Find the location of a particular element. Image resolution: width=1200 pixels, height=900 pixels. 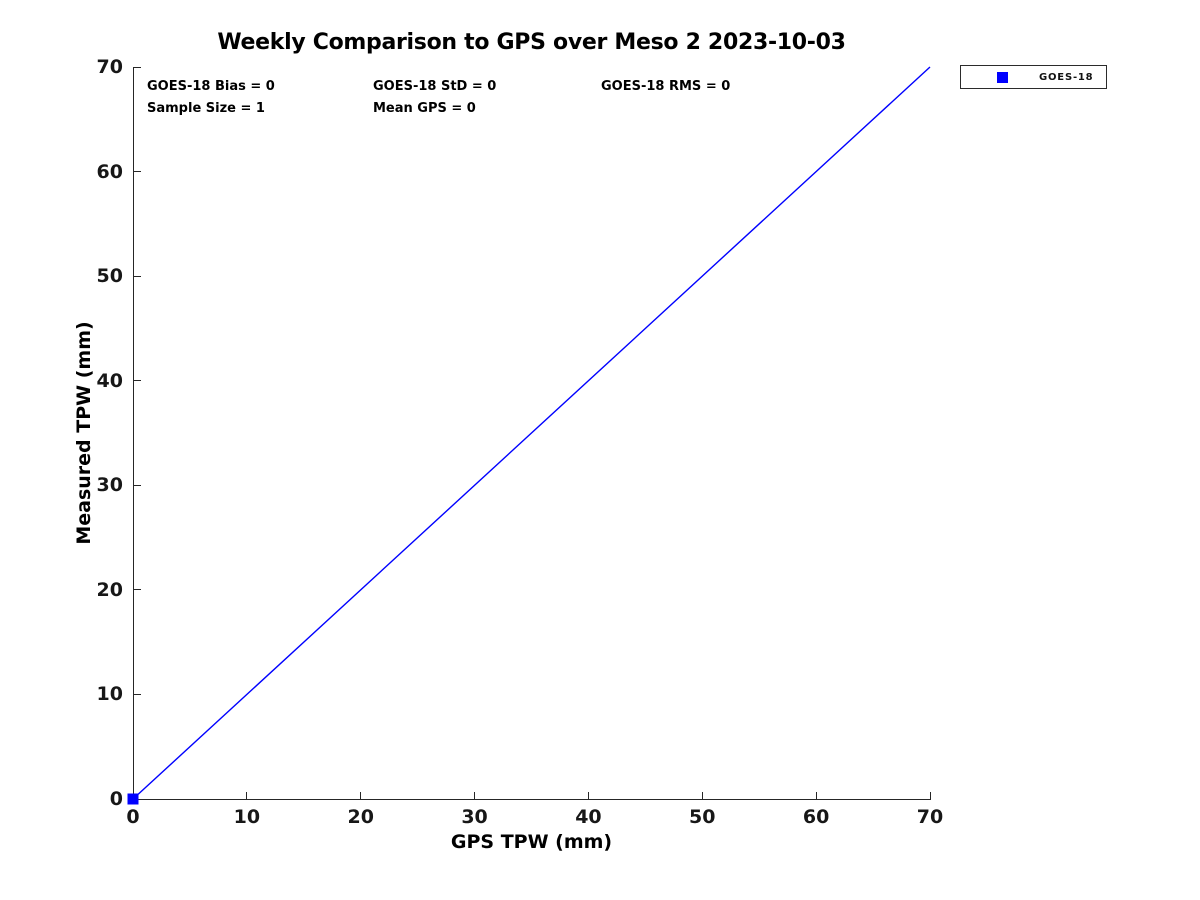

x-tick-label: 30 is located at coordinates (474, 817).